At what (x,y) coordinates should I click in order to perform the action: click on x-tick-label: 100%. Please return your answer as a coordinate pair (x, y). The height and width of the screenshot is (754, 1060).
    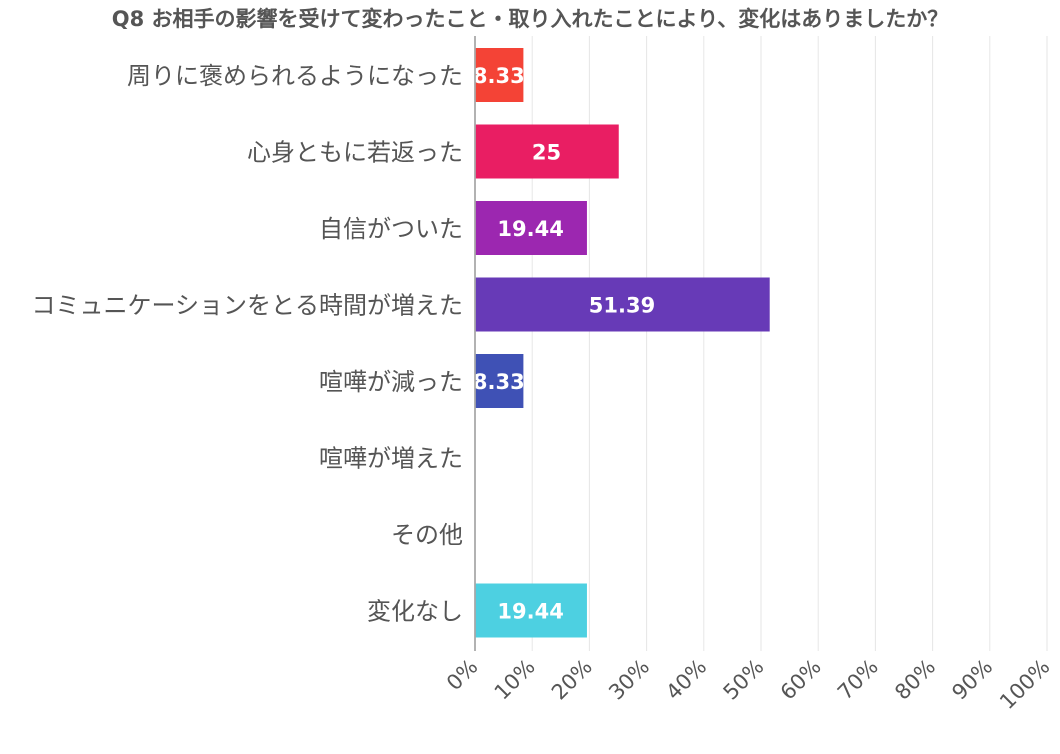
    Looking at the image, I should click on (1024, 684).